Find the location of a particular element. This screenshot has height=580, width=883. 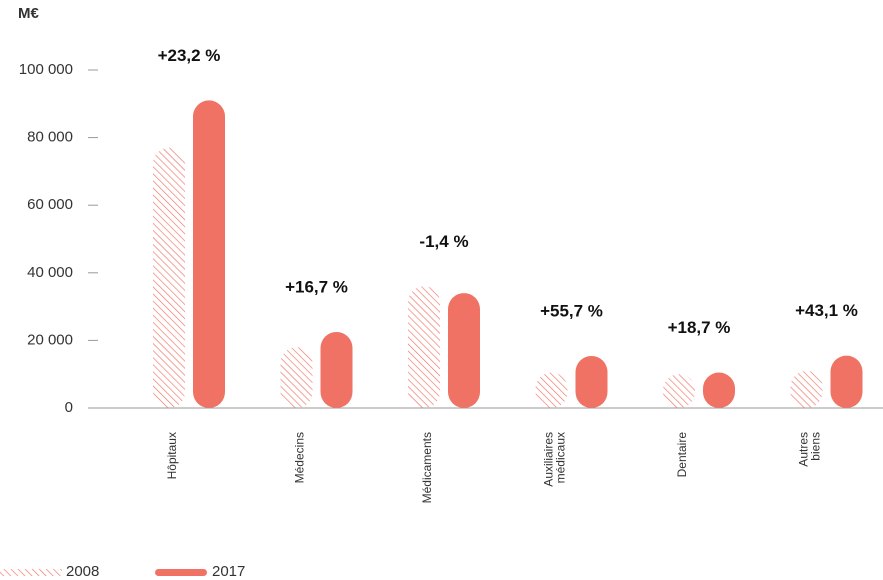

y-tick-label: 40 000 is located at coordinates (50, 272).